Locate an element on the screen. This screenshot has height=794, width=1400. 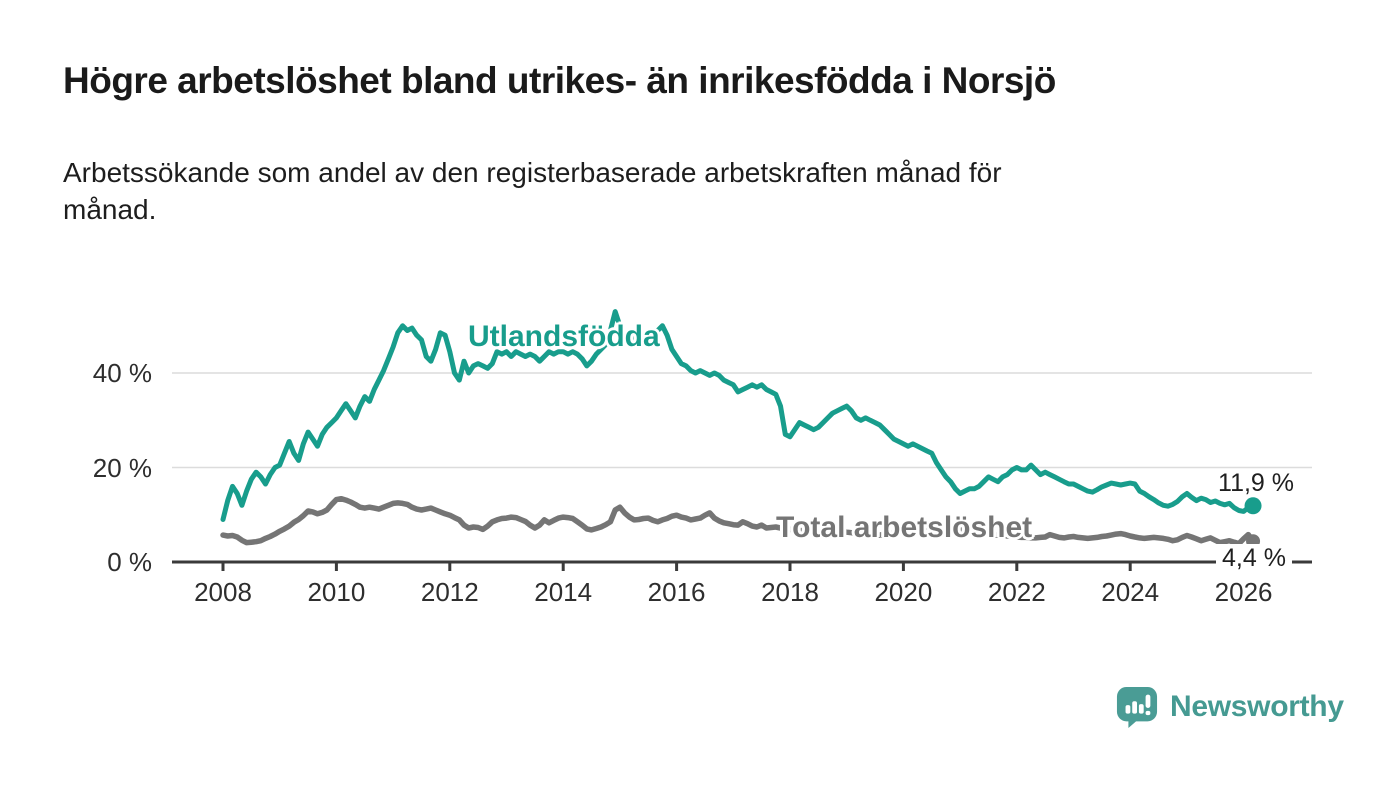
x-tick-label: 2022 is located at coordinates (1016, 592).